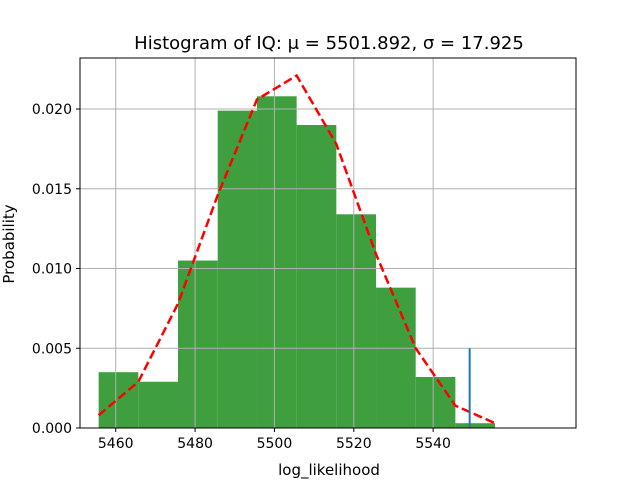  Describe the element at coordinates (9, 243) in the screenshot. I see `y-axis-label: Probability` at that location.